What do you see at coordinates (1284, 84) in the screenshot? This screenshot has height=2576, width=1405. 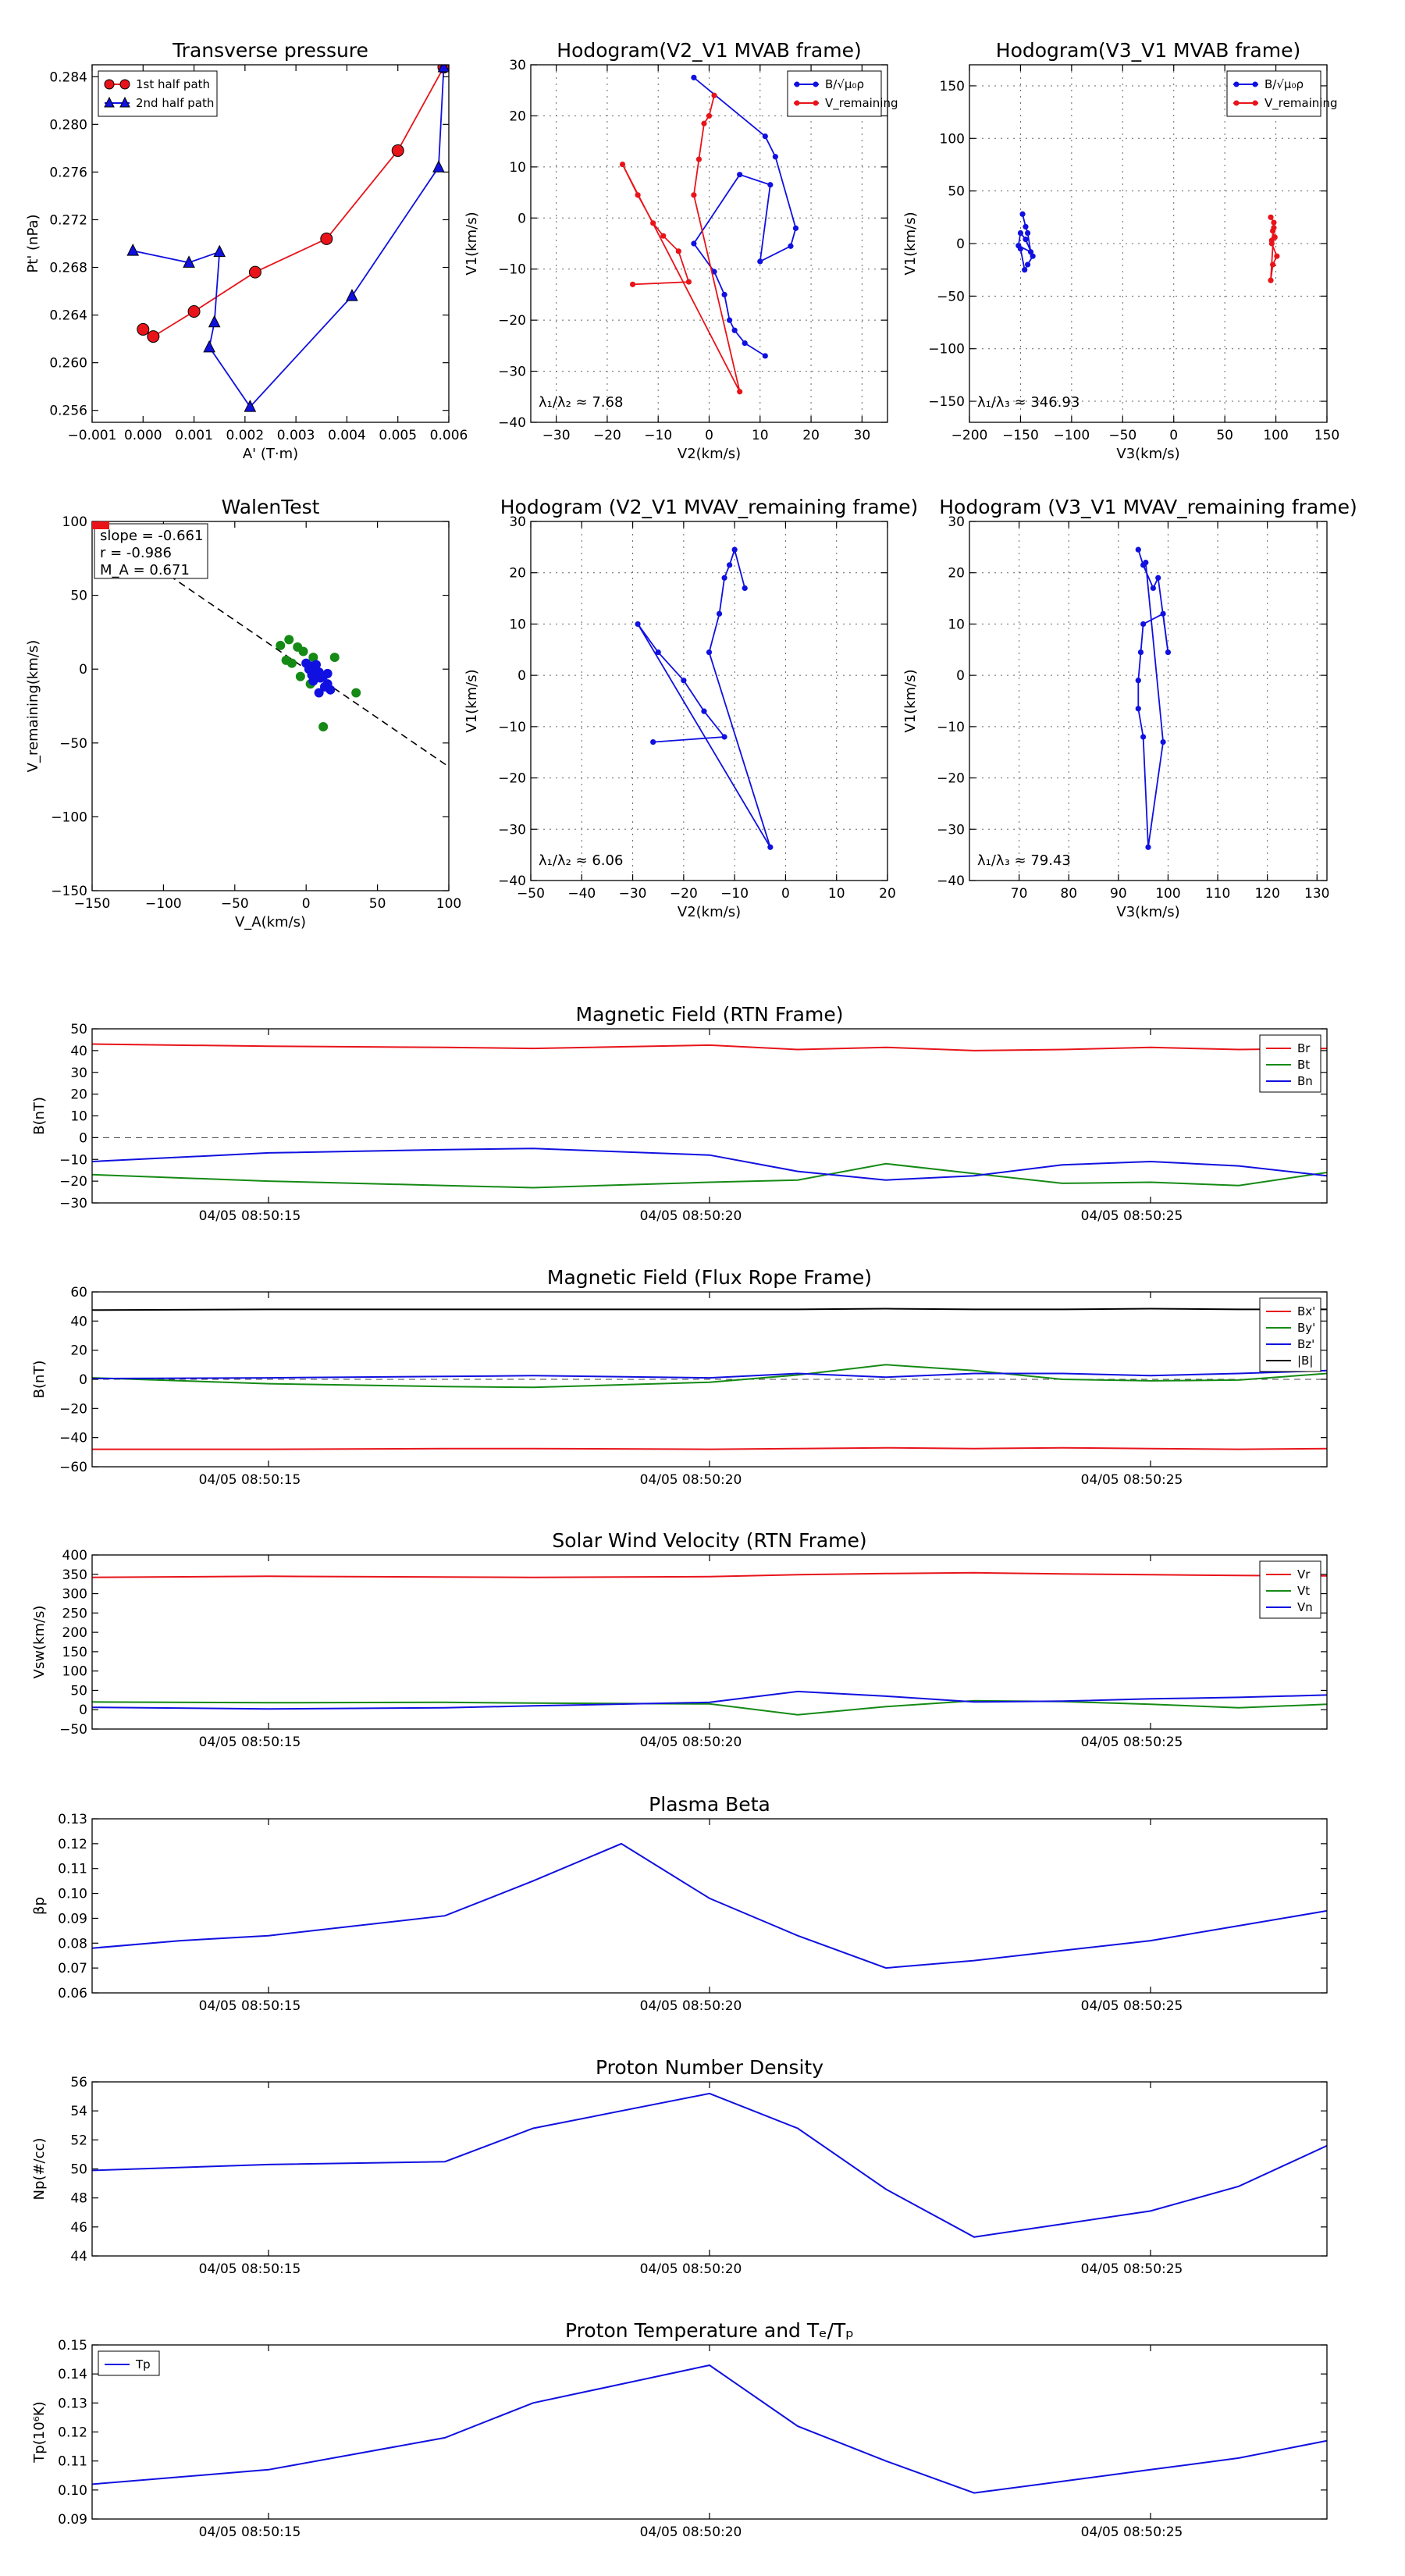 I see `legend-label: B/√μ₀ρ` at bounding box center [1284, 84].